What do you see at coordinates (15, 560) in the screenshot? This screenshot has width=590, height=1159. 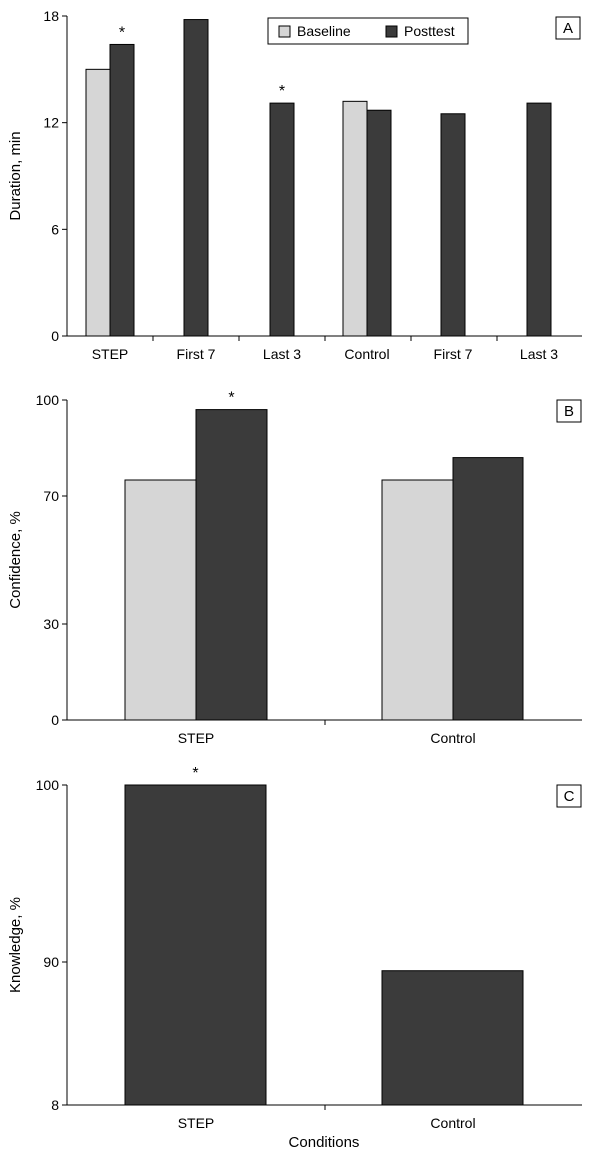 I see `y-axis-title: Confidence, %` at bounding box center [15, 560].